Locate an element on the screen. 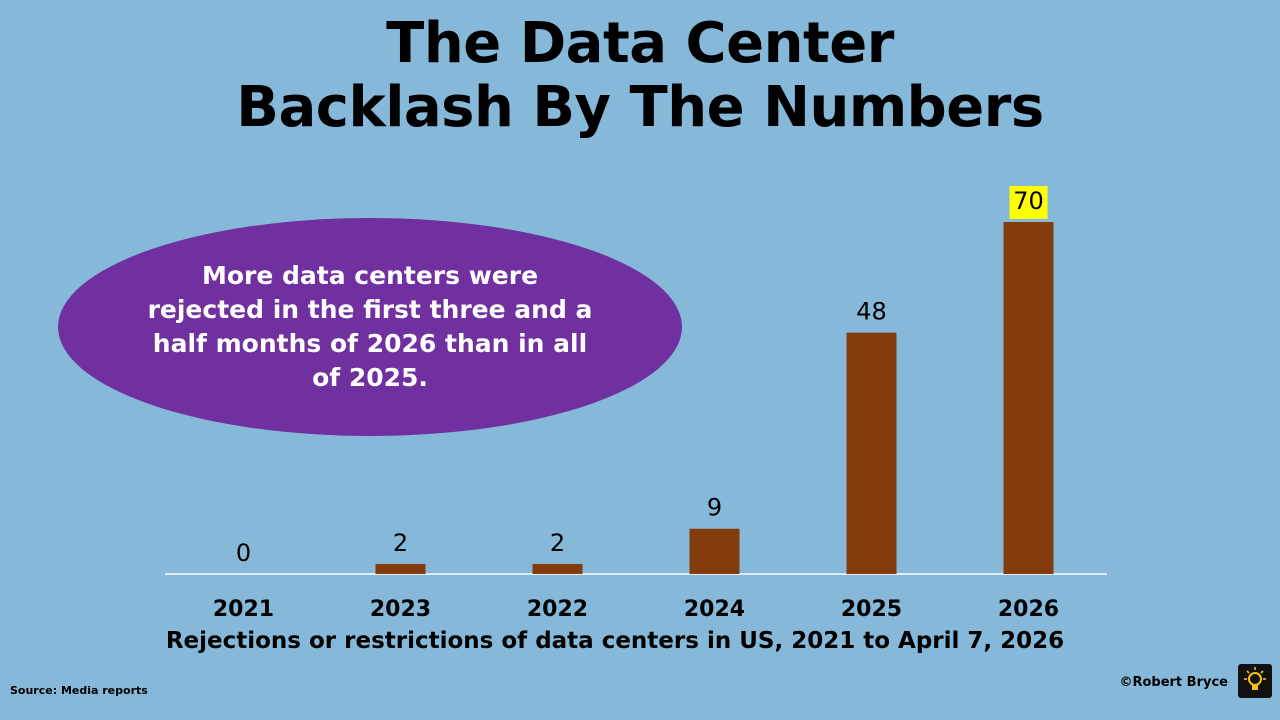 The image size is (1280, 720). data-label-2023: 2 is located at coordinates (400, 543).